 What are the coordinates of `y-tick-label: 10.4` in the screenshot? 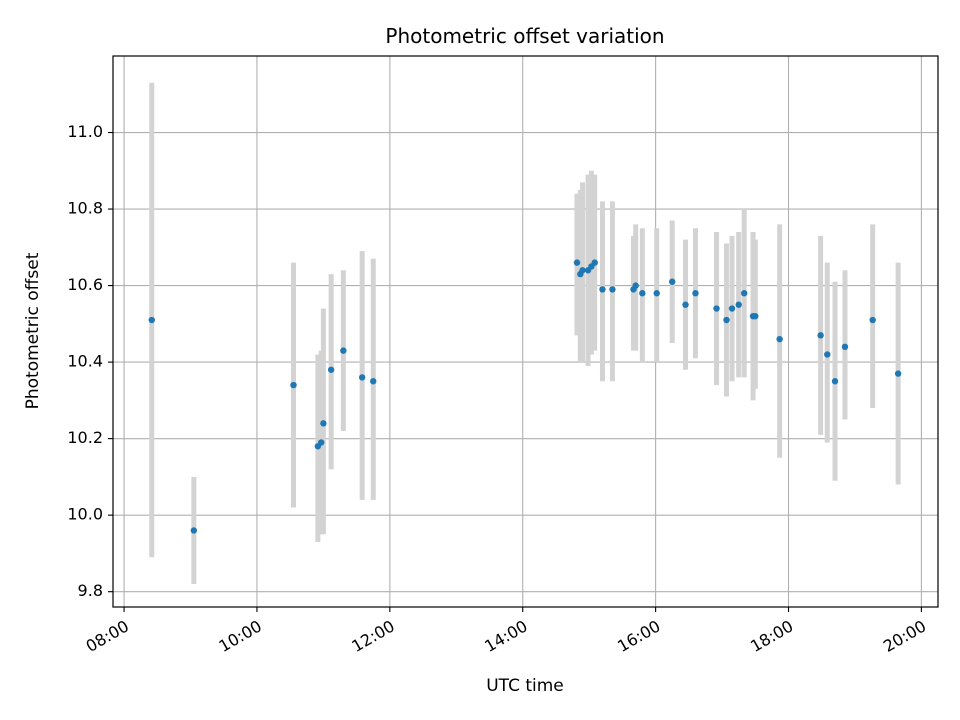 It's located at (85, 361).